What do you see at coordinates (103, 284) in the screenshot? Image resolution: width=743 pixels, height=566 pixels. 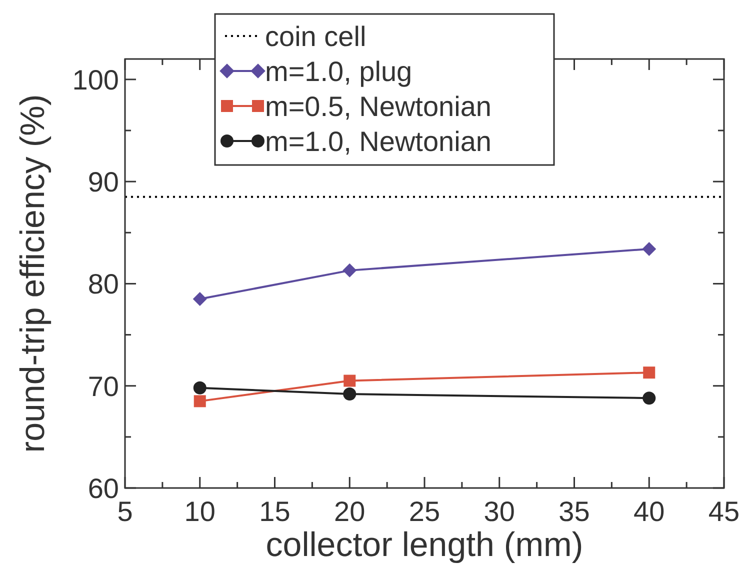 I see `y-tick-label: 80` at bounding box center [103, 284].